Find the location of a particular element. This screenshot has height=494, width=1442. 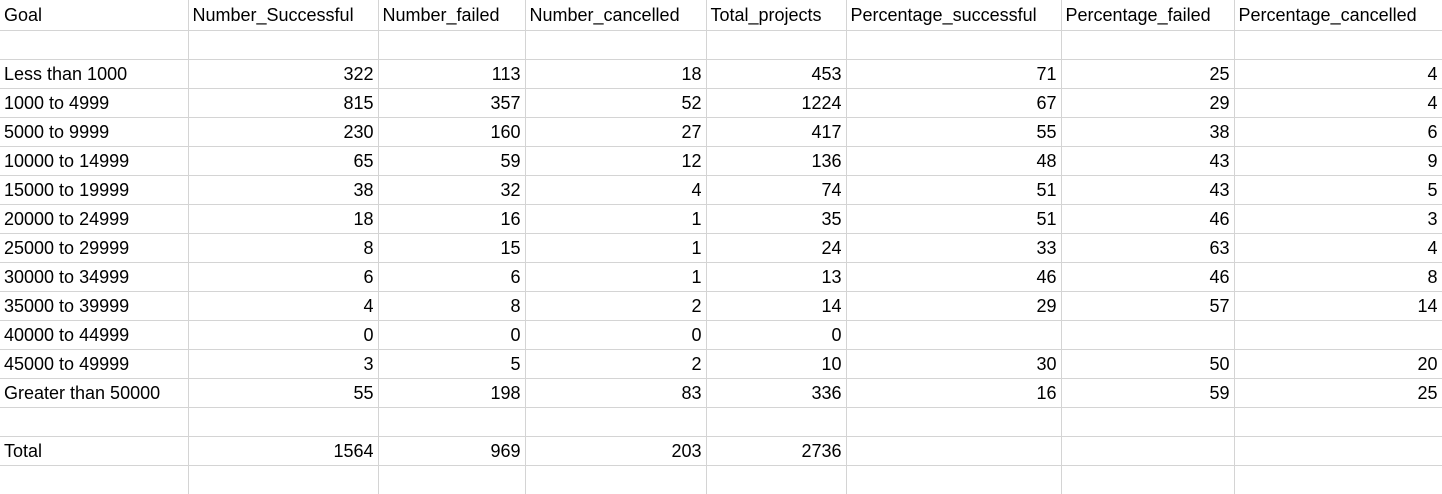

cell-percentage-successful: 67 is located at coordinates (954, 103).